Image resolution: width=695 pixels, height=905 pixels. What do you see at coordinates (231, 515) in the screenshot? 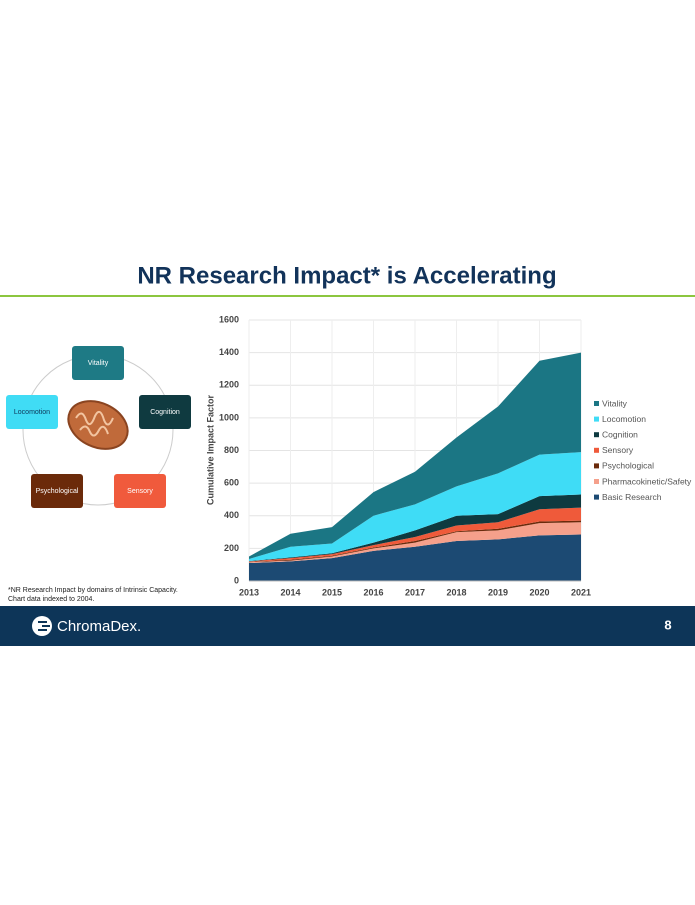
I see `y-tick-label: 400` at bounding box center [231, 515].